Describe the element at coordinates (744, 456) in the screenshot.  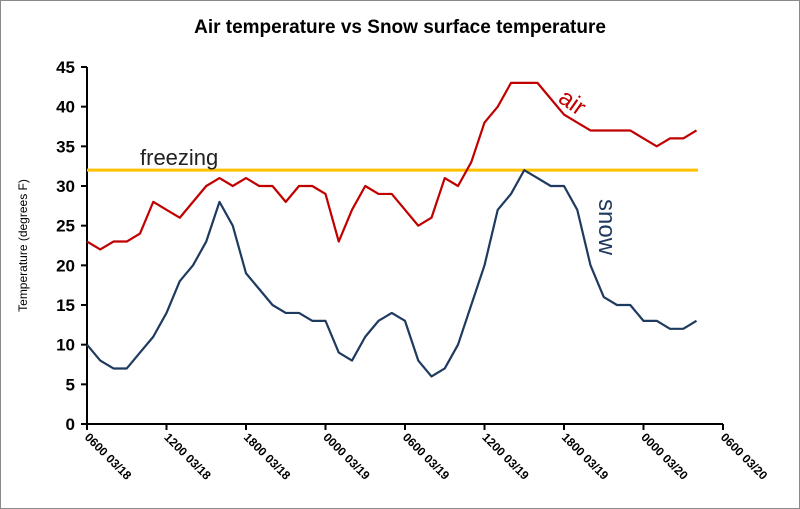
I see `x-tick-label: 0600 03/20` at that location.